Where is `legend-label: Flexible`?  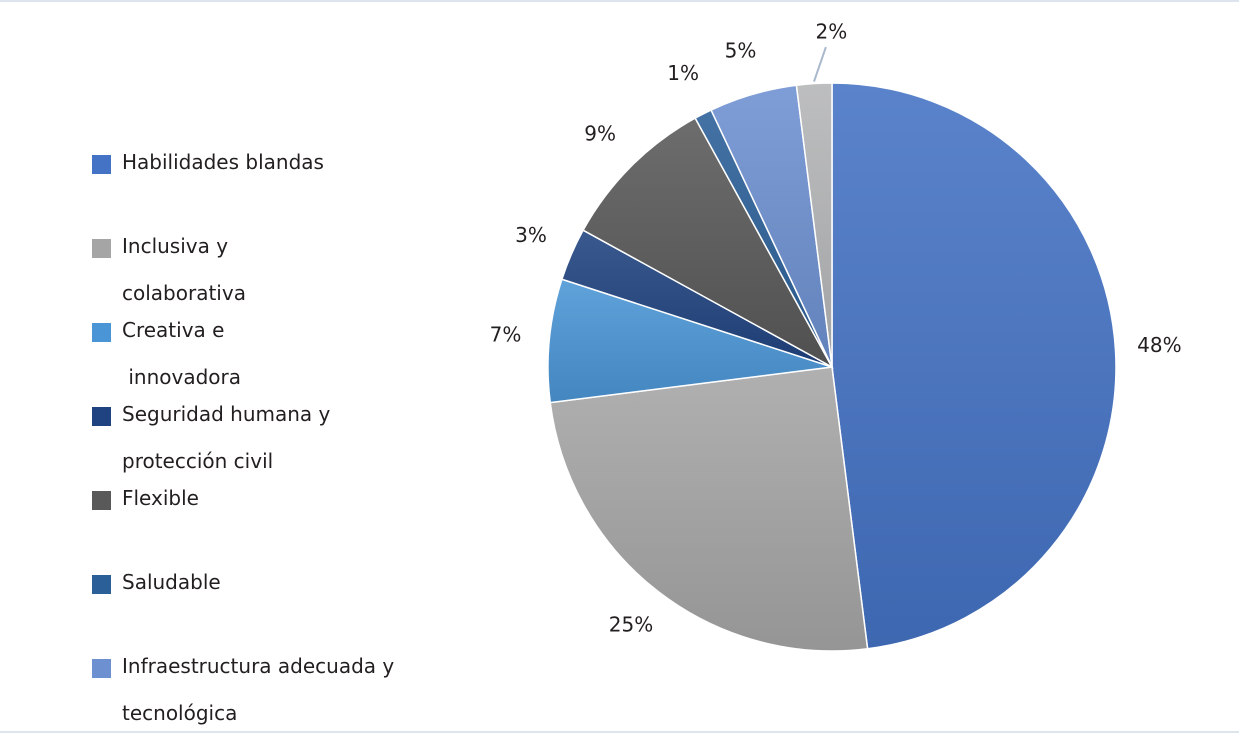 legend-label: Flexible is located at coordinates (160, 498).